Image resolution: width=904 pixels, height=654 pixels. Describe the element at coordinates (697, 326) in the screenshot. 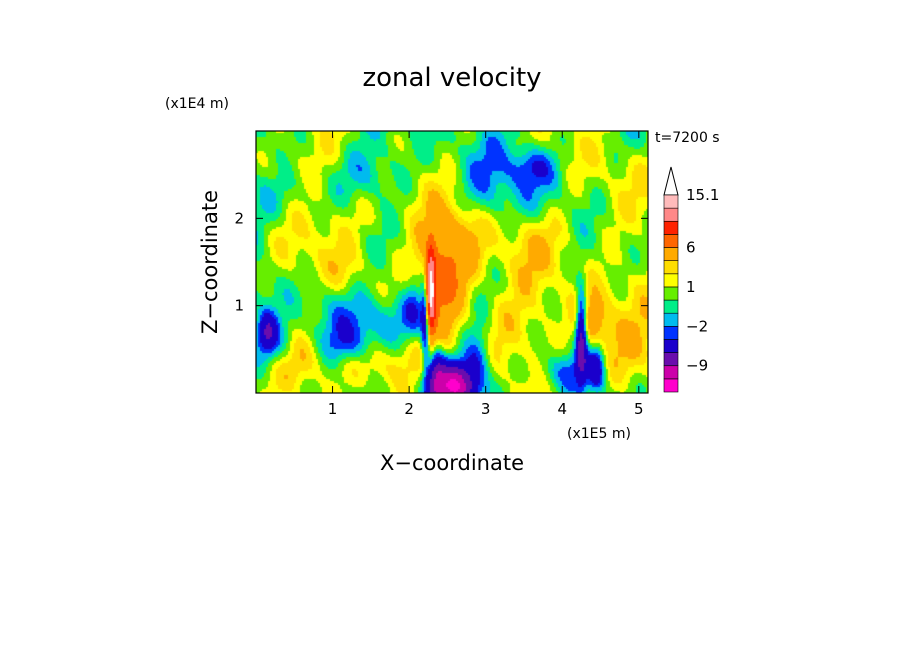

I see `colorbar-label: −2` at that location.